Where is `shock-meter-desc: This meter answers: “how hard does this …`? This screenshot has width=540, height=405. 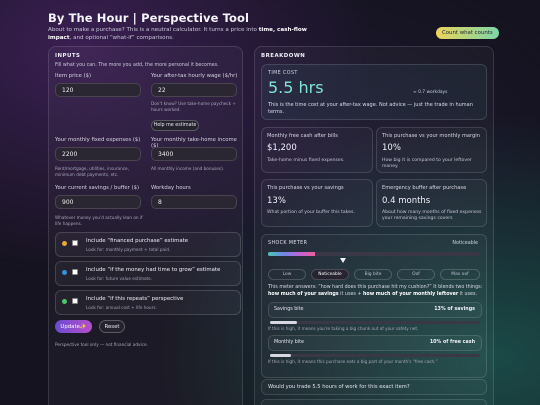
shock-meter-desc: This meter answers: “how hard does this … is located at coordinates (375, 291).